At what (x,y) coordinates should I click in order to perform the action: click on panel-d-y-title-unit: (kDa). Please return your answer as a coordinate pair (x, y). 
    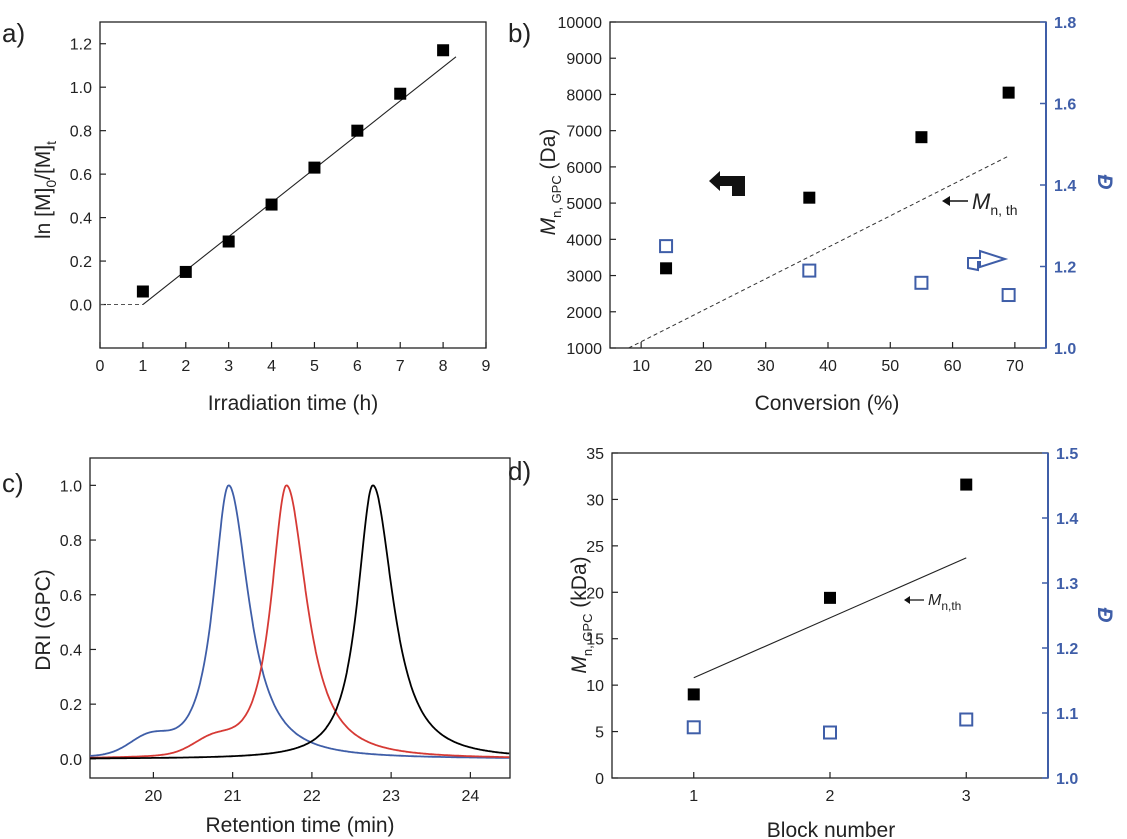
    Looking at the image, I should click on (579, 584).